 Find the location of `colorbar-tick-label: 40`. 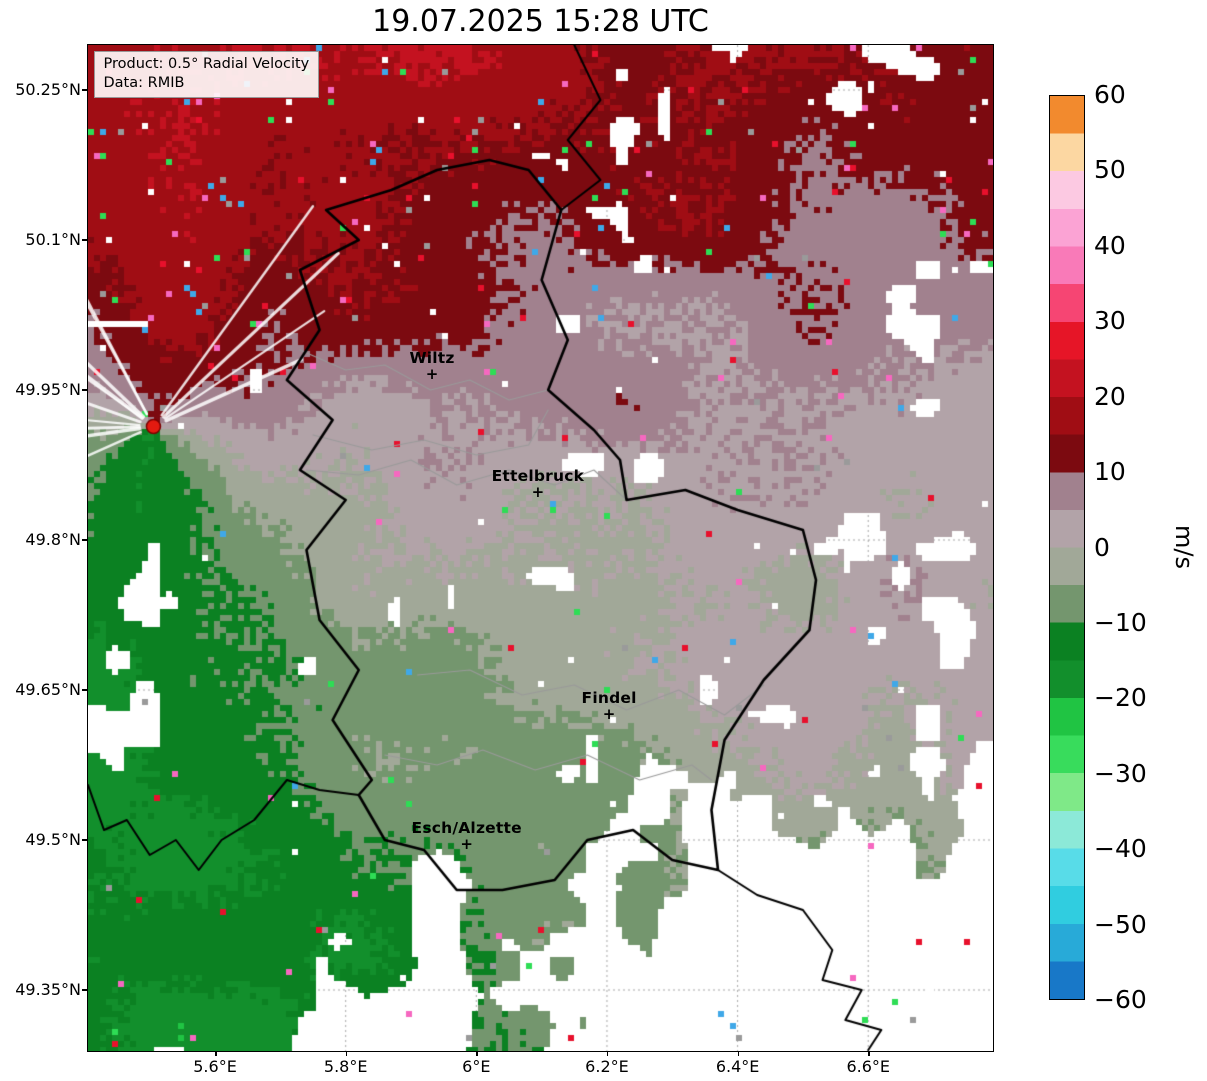

colorbar-tick-label: 40 is located at coordinates (1110, 245).